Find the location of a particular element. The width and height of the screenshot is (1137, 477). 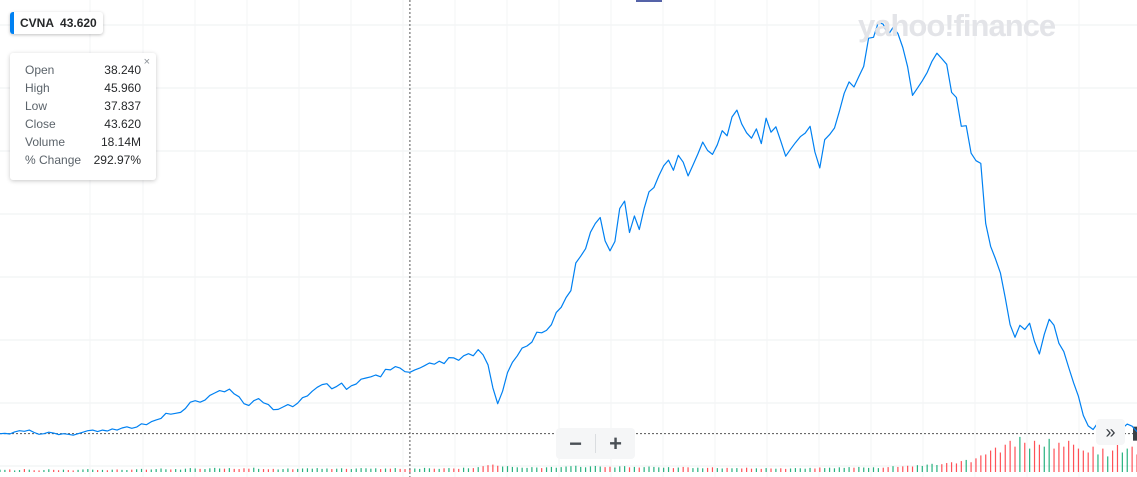

zoom-divider is located at coordinates (595, 443).